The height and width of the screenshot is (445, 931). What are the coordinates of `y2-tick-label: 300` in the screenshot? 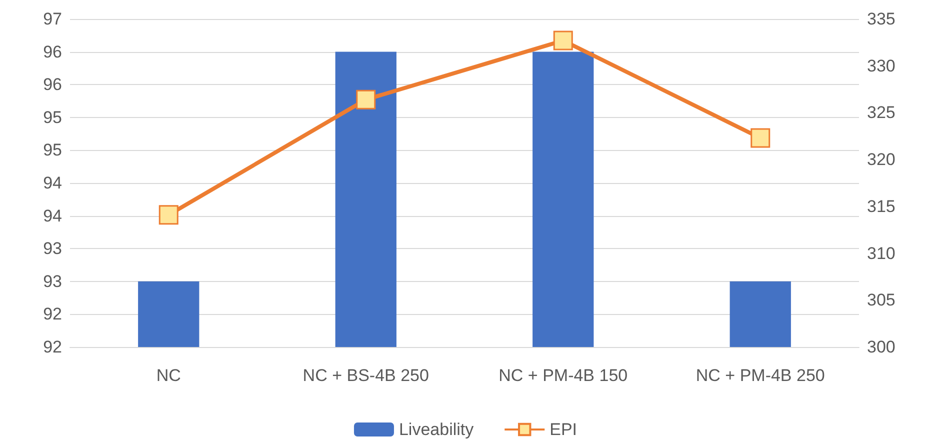 It's located at (881, 347).